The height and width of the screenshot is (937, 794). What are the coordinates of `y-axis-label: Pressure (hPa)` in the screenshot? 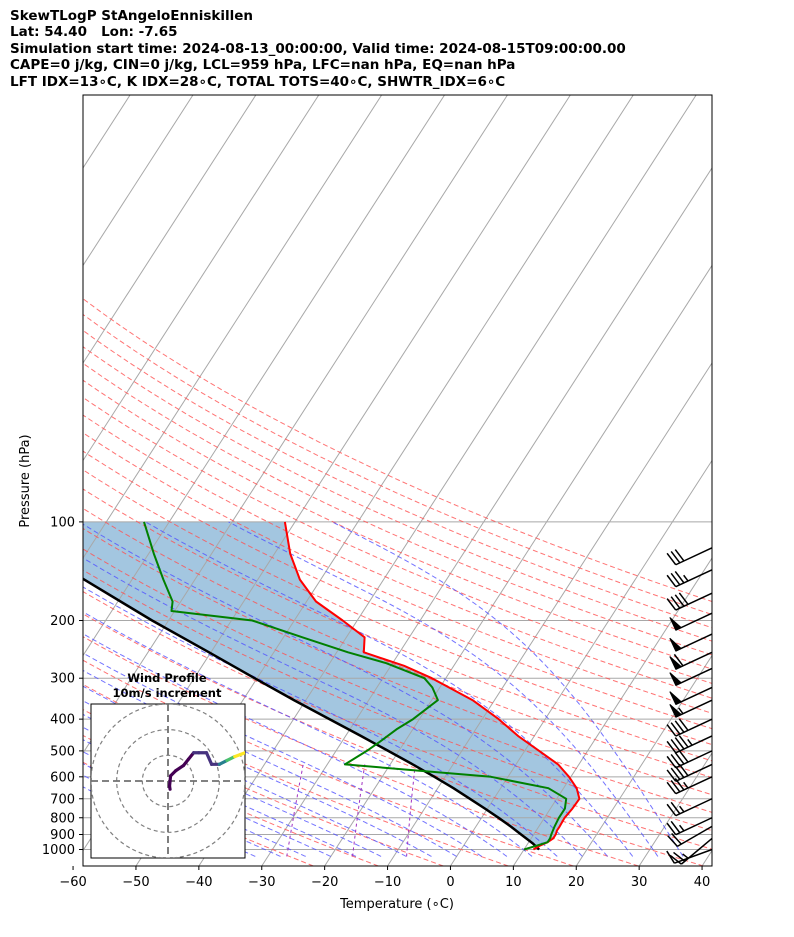 It's located at (25, 480).